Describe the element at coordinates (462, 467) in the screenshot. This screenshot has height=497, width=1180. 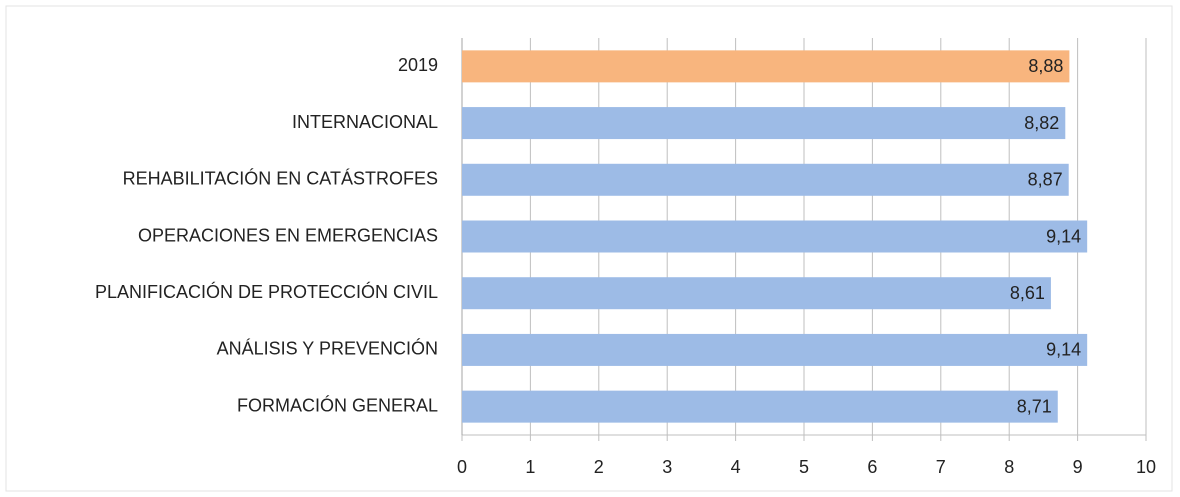
I see `x-tick-label: 0` at that location.